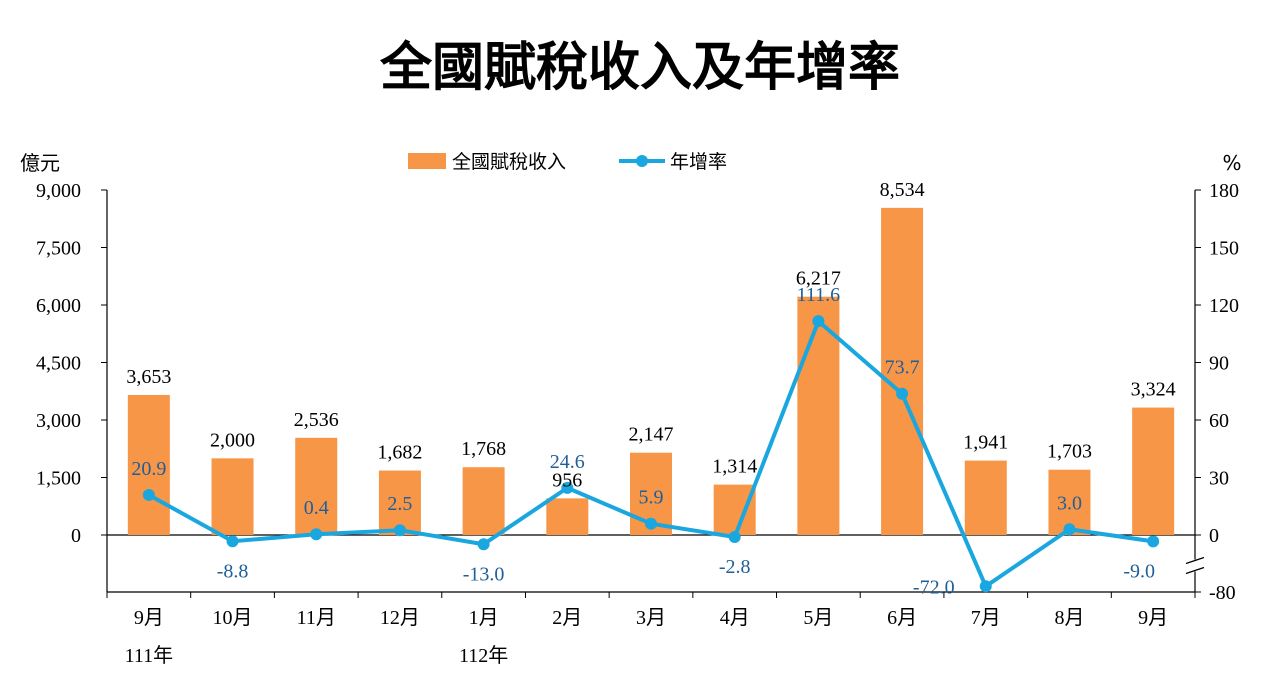 The width and height of the screenshot is (1280, 691). What do you see at coordinates (651, 435) in the screenshot?
I see `bar-value-label: 2,147` at bounding box center [651, 435].